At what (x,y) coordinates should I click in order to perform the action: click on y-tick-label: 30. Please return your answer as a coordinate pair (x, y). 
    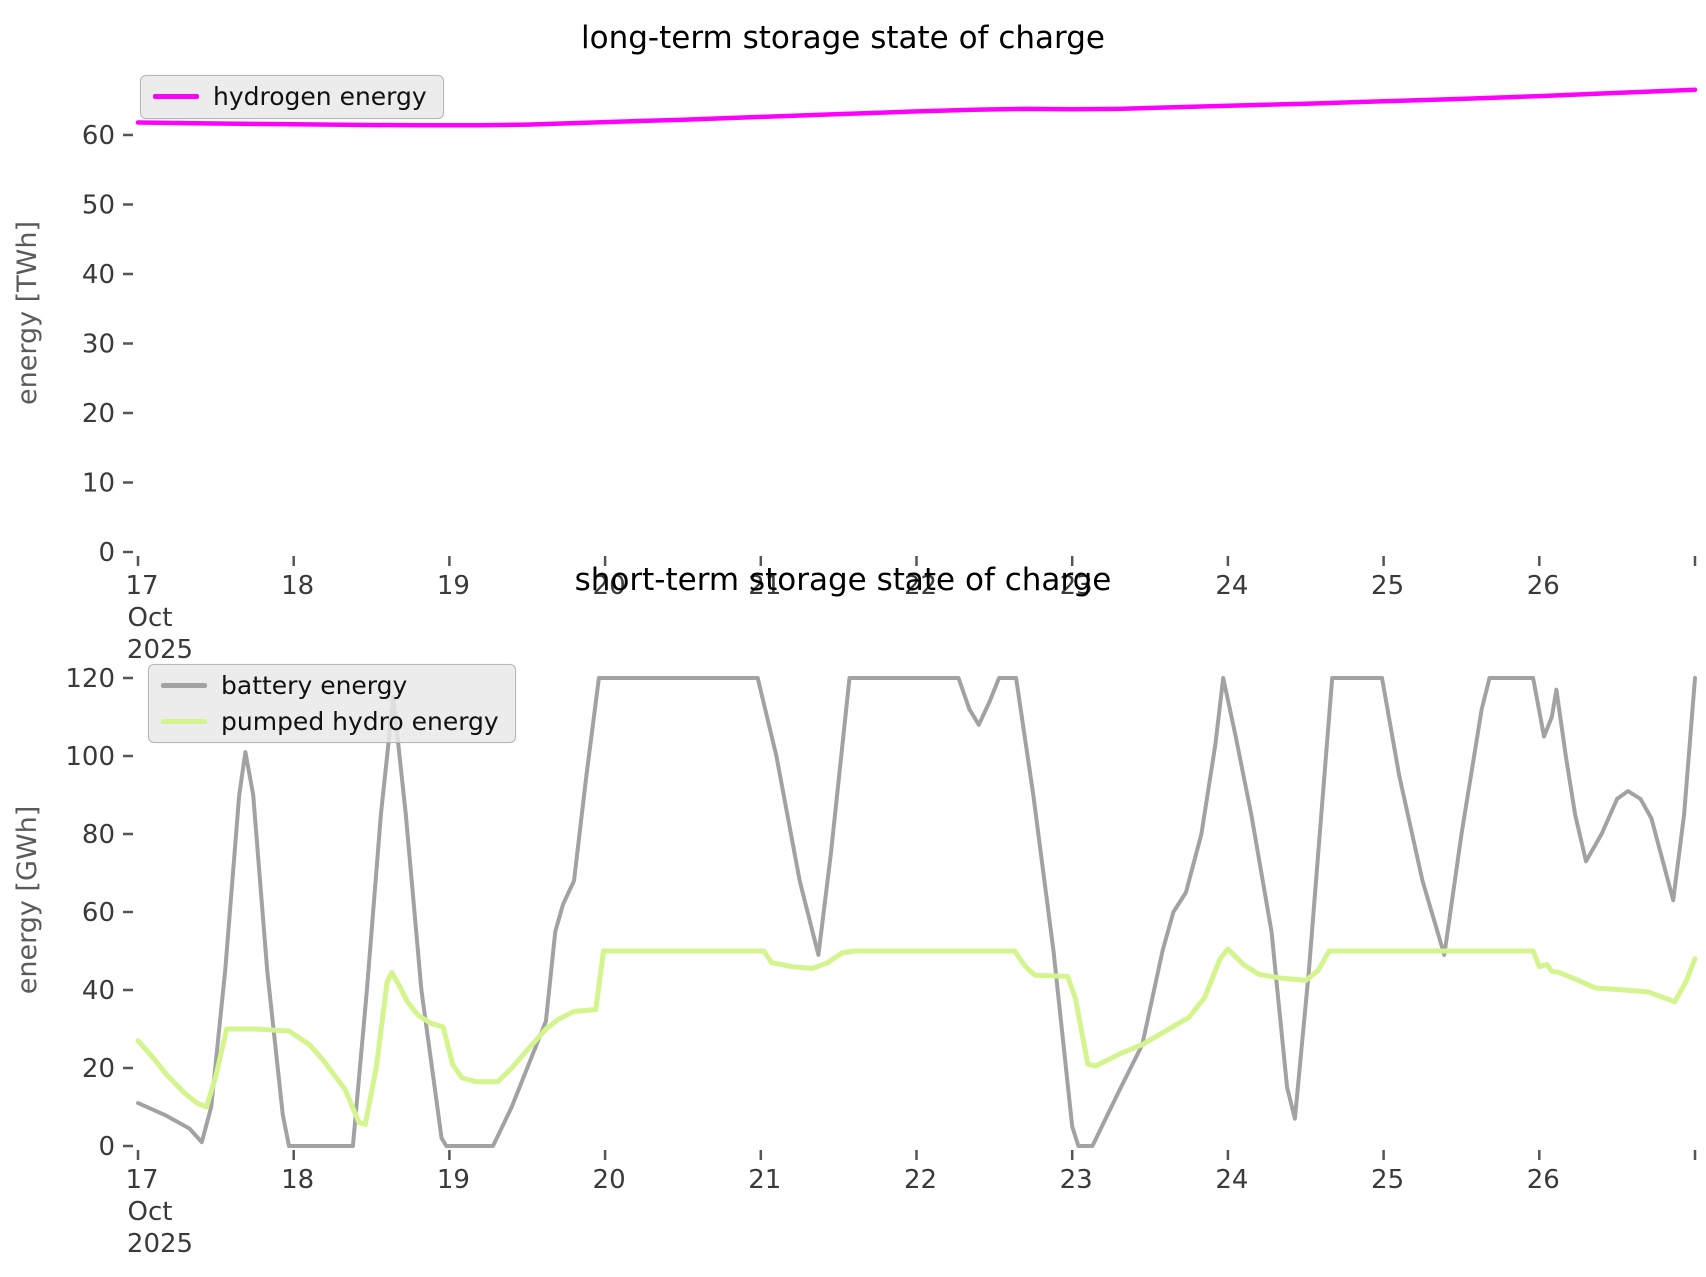
    Looking at the image, I should click on (98, 344).